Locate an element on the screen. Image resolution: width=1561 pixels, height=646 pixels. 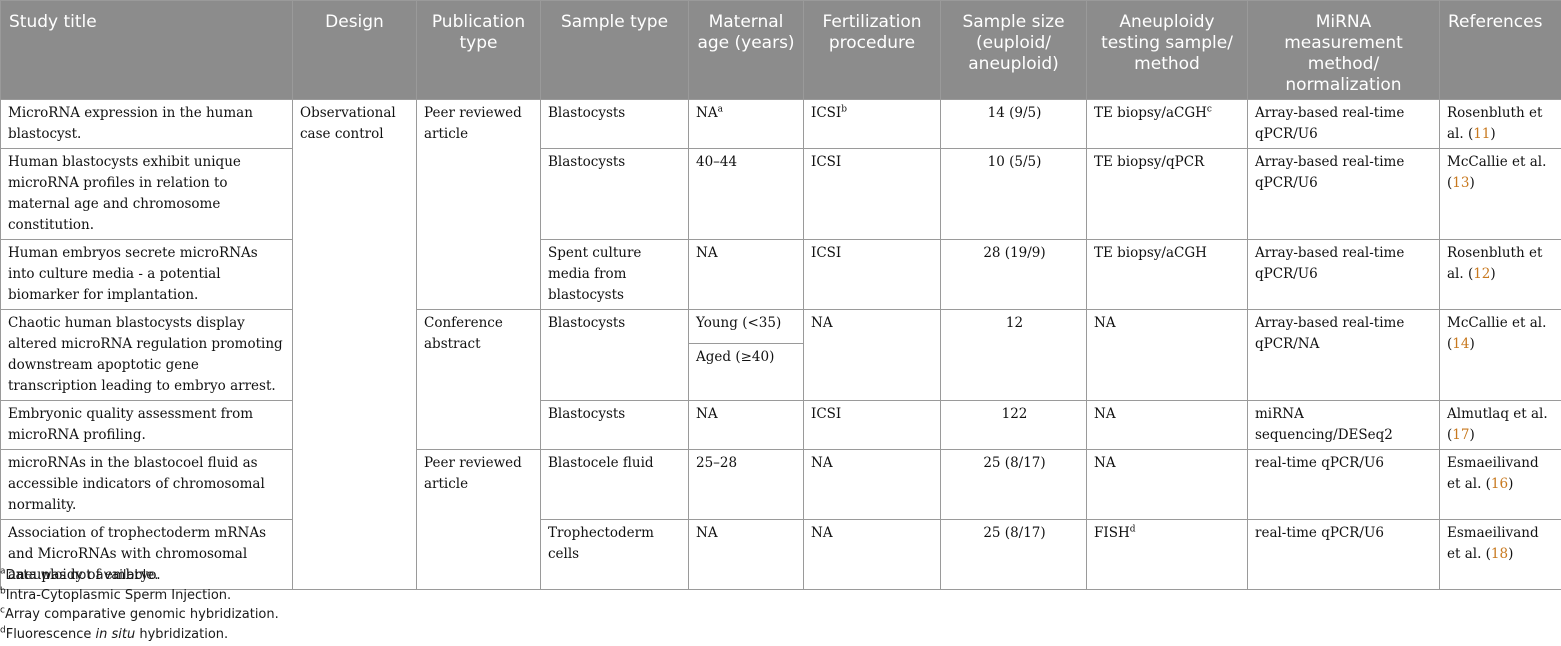
footnote-italic-text: in situ is located at coordinates (115, 634).